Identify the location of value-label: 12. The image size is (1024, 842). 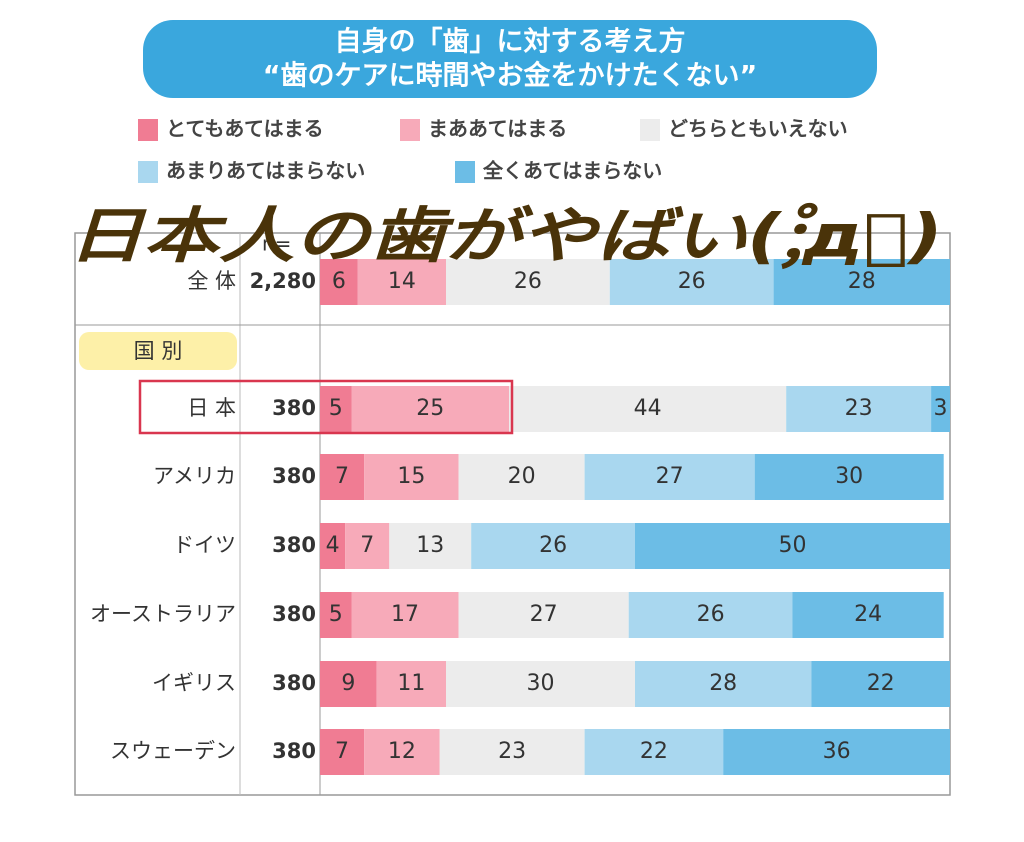
(402, 751).